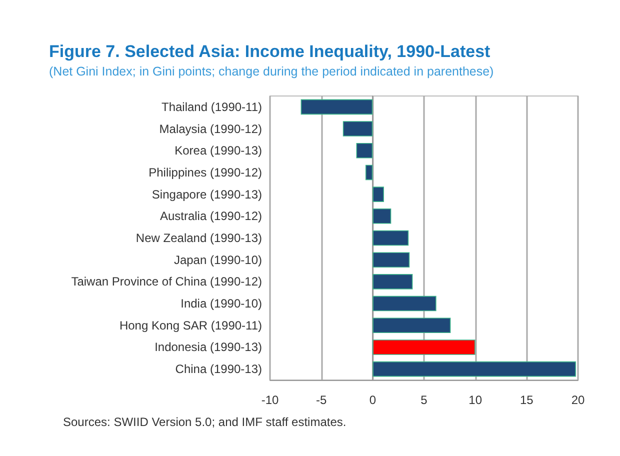  I want to click on y-tick-label: New Zealand (1990-13), so click(199, 238).